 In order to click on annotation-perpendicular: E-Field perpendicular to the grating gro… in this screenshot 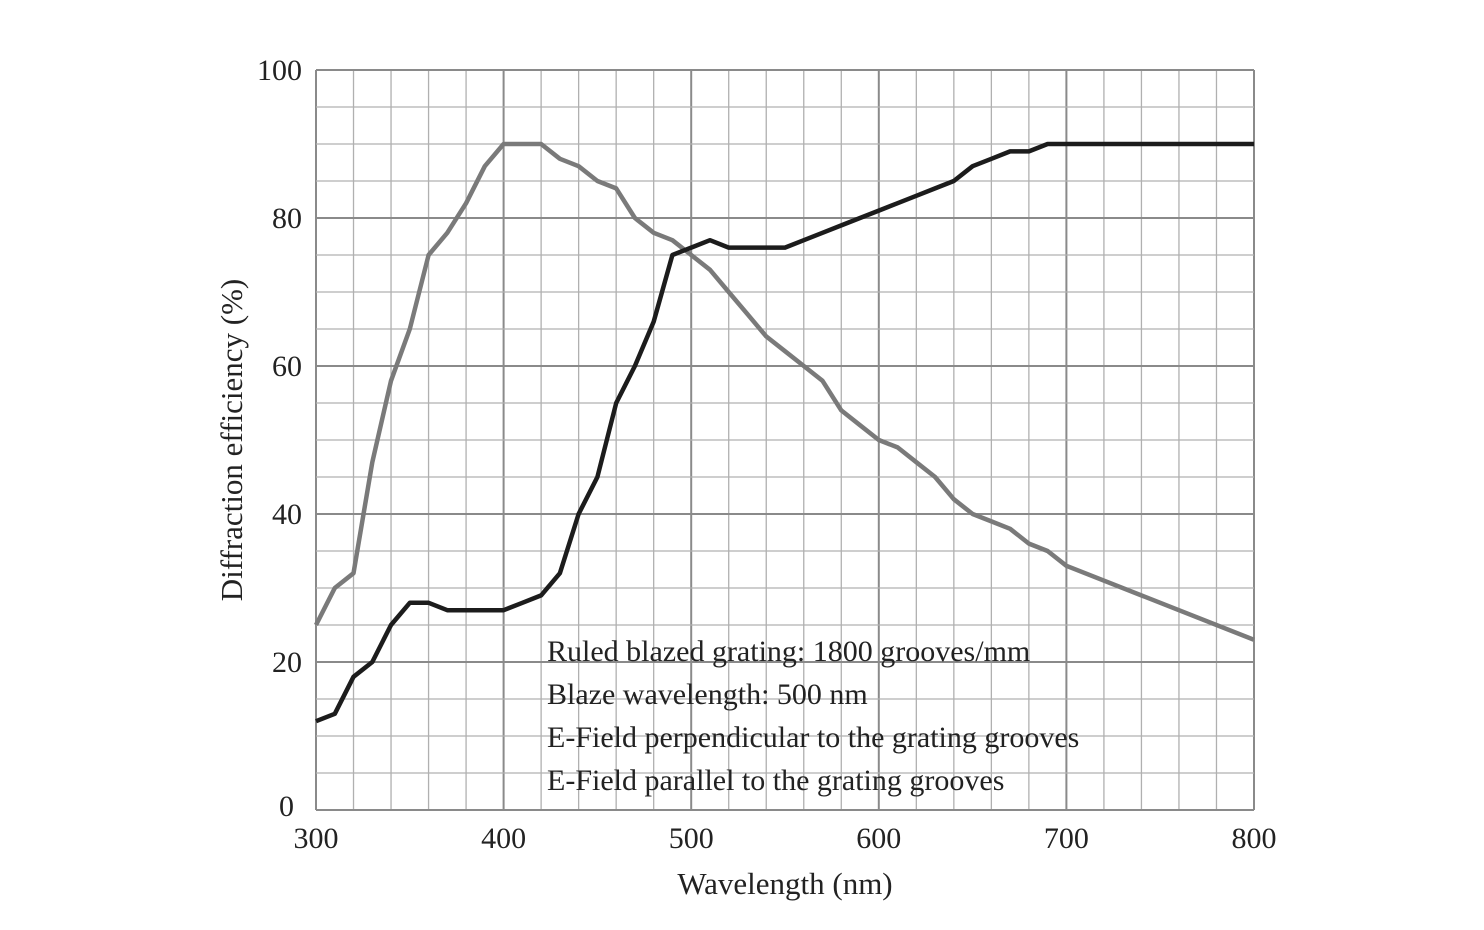, I will do `click(813, 737)`.